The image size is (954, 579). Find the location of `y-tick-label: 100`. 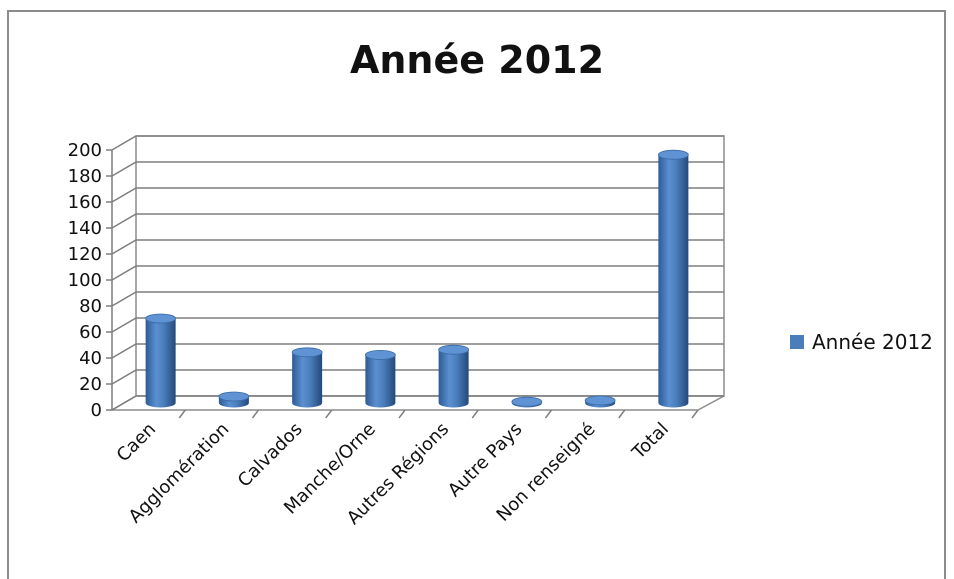

y-tick-label: 100 is located at coordinates (85, 280).